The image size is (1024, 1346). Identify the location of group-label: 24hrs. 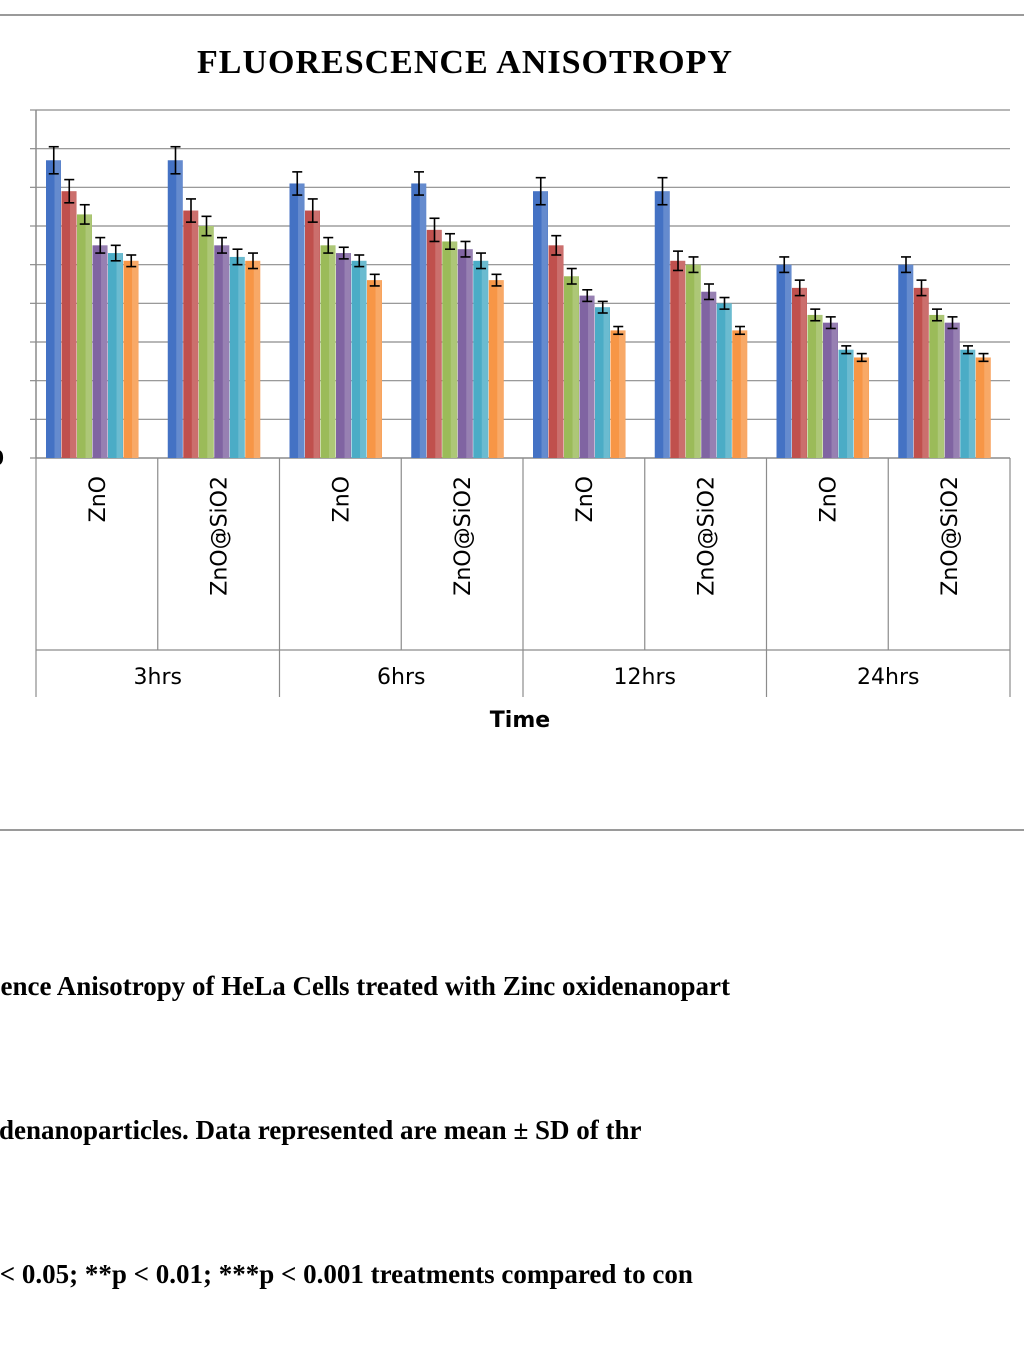
(888, 677).